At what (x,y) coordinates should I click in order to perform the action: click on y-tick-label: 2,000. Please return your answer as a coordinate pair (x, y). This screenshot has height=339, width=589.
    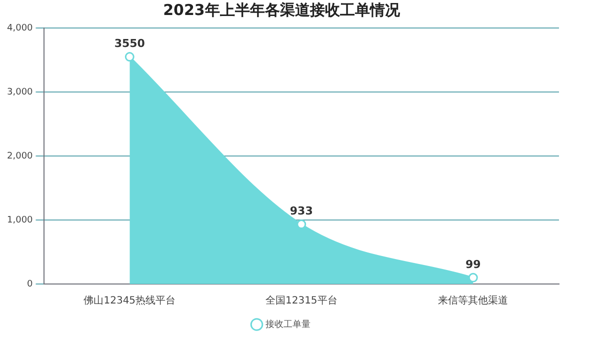
    Looking at the image, I should click on (20, 156).